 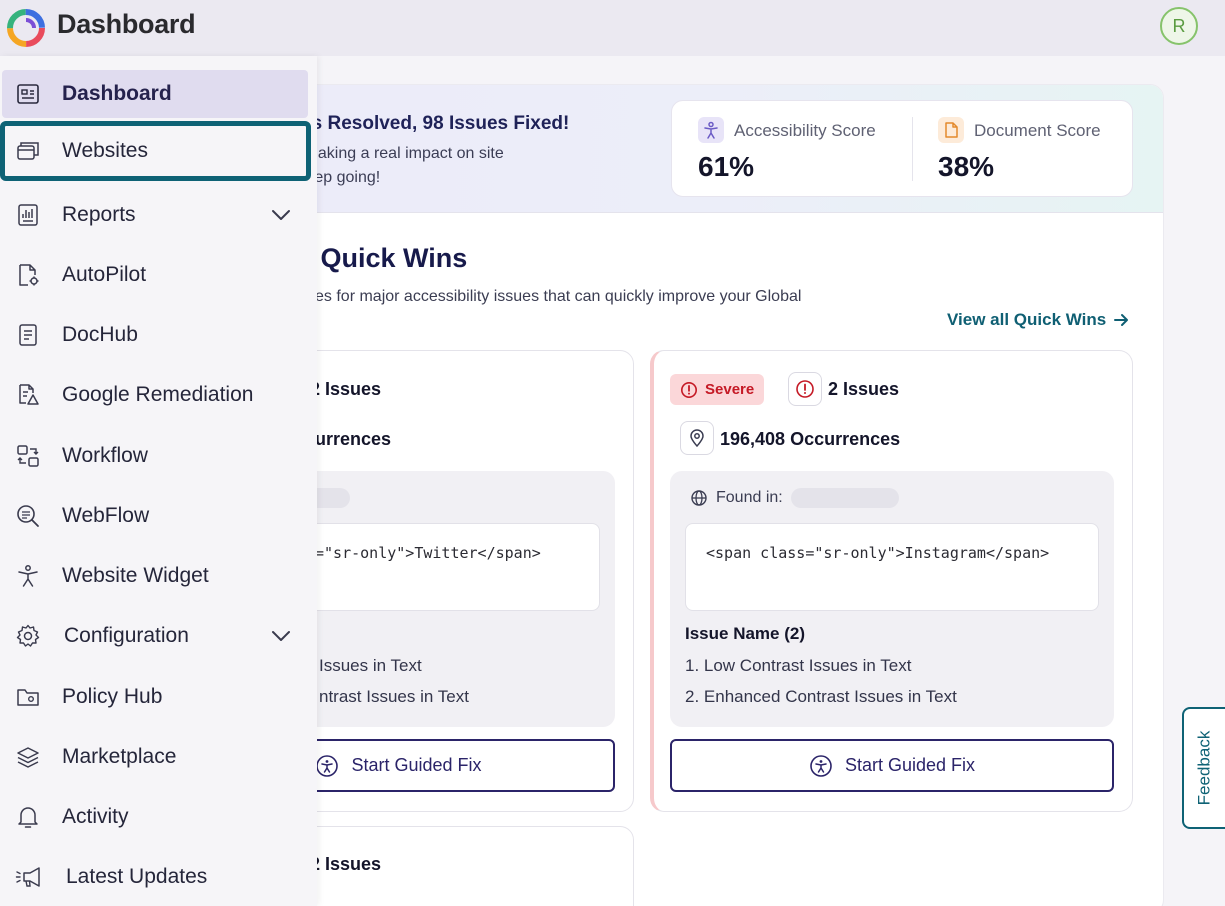 What do you see at coordinates (158, 335) in the screenshot?
I see `sidebar-item-dochub: DocHub` at bounding box center [158, 335].